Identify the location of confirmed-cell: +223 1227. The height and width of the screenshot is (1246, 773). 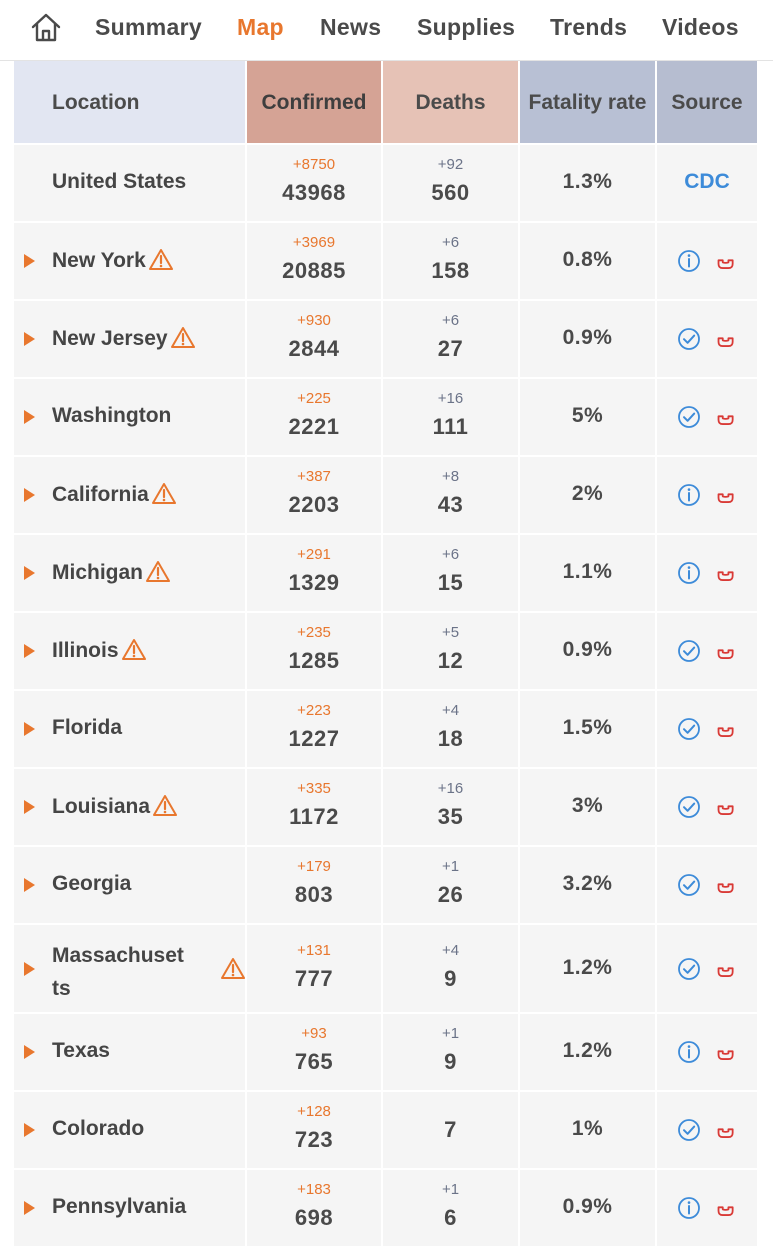
(313, 729).